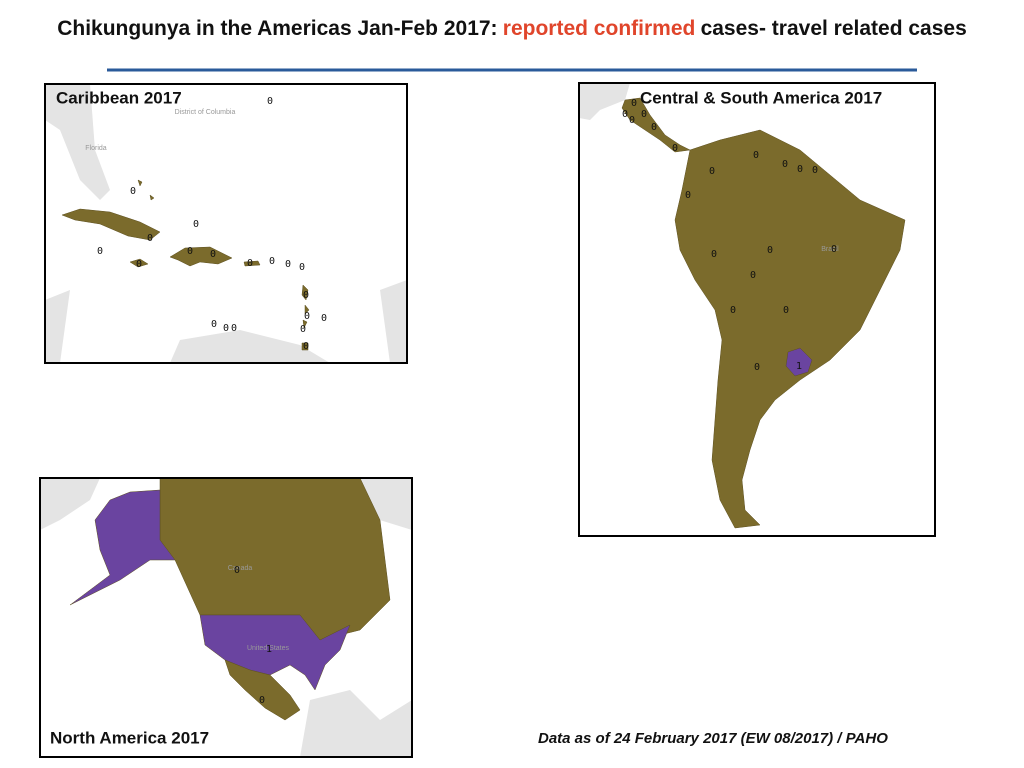 Image resolution: width=1024 pixels, height=768 pixels. I want to click on place-label: Florida, so click(96, 148).